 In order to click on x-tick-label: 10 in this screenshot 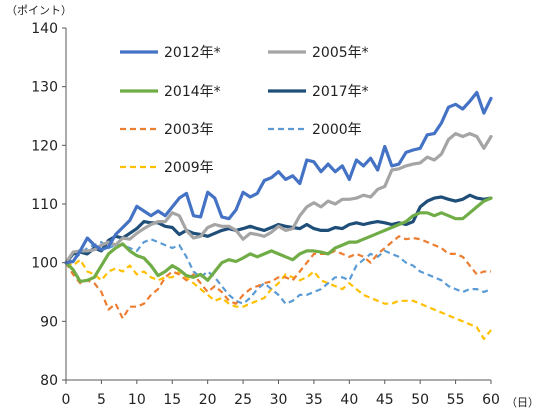, I will do `click(137, 400)`.